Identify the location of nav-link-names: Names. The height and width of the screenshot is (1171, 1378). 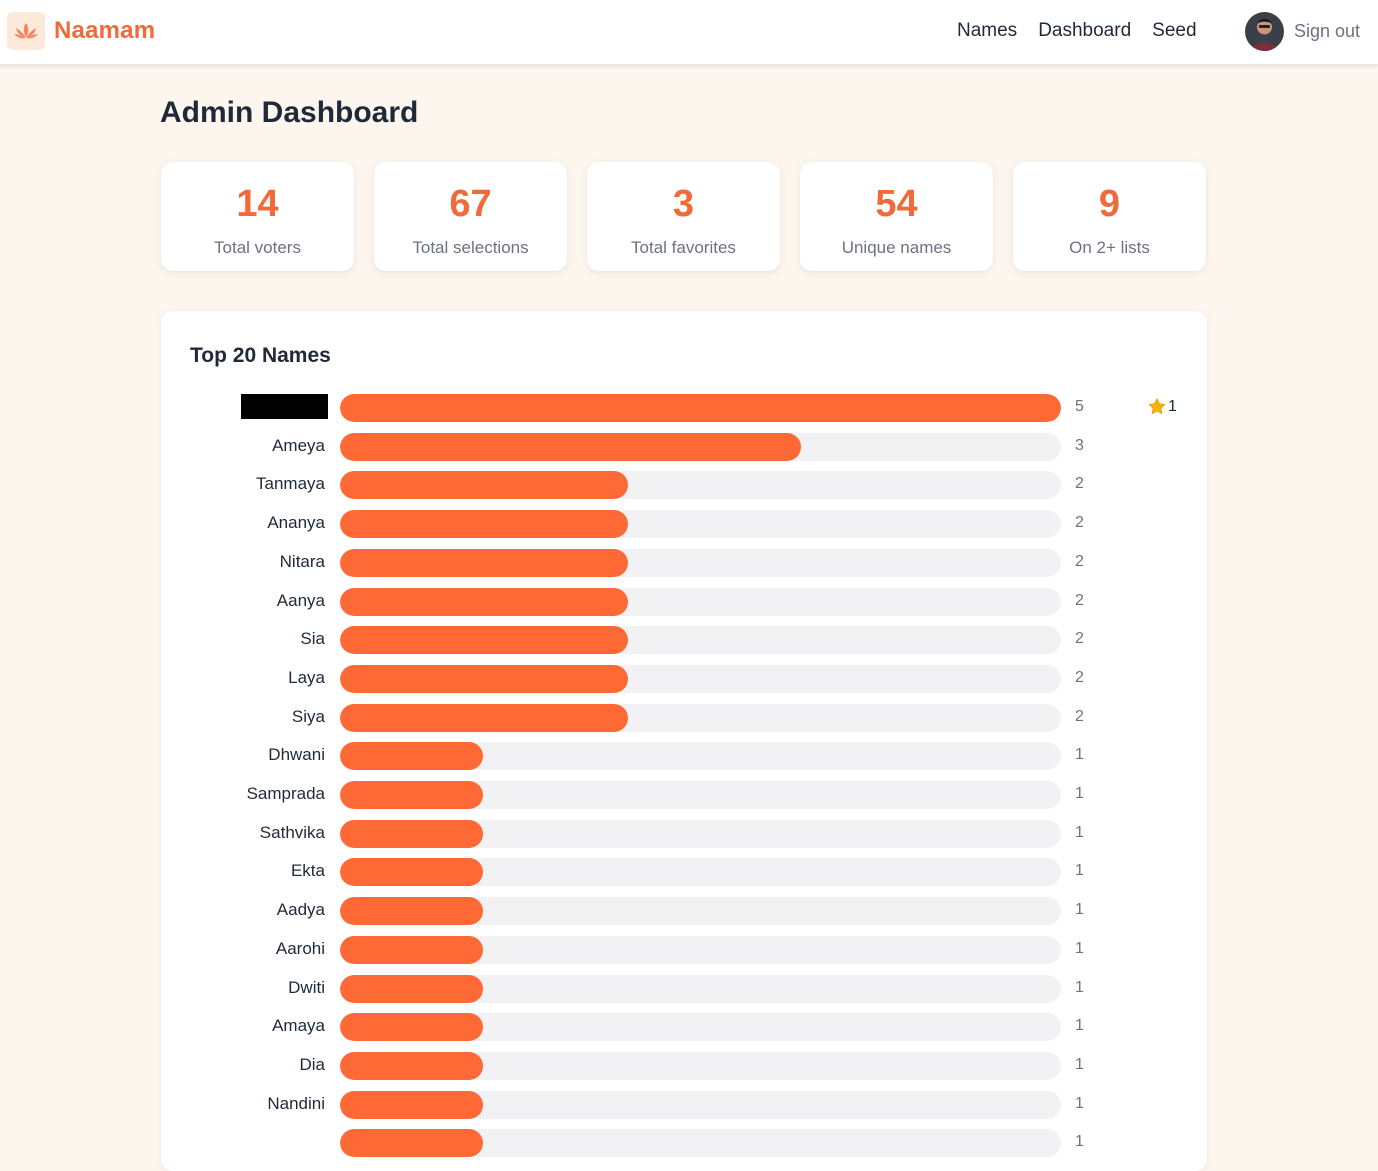
(987, 30).